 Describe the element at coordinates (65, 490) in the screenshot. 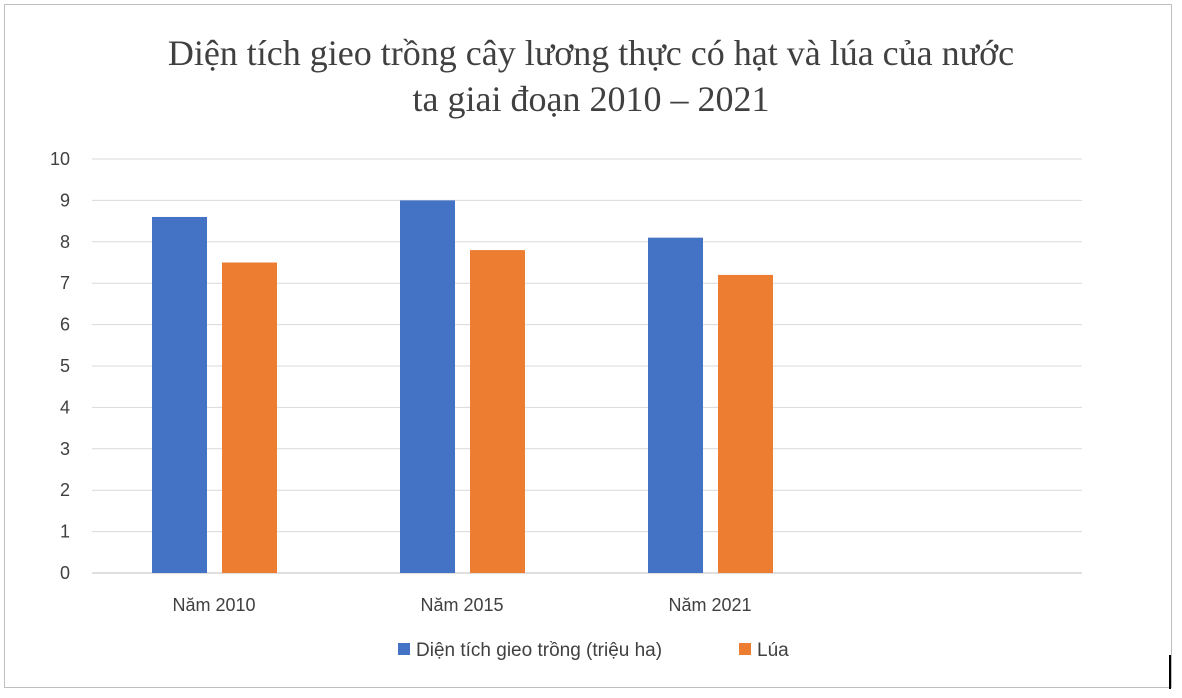

I see `y-tick-label-2: 2` at that location.